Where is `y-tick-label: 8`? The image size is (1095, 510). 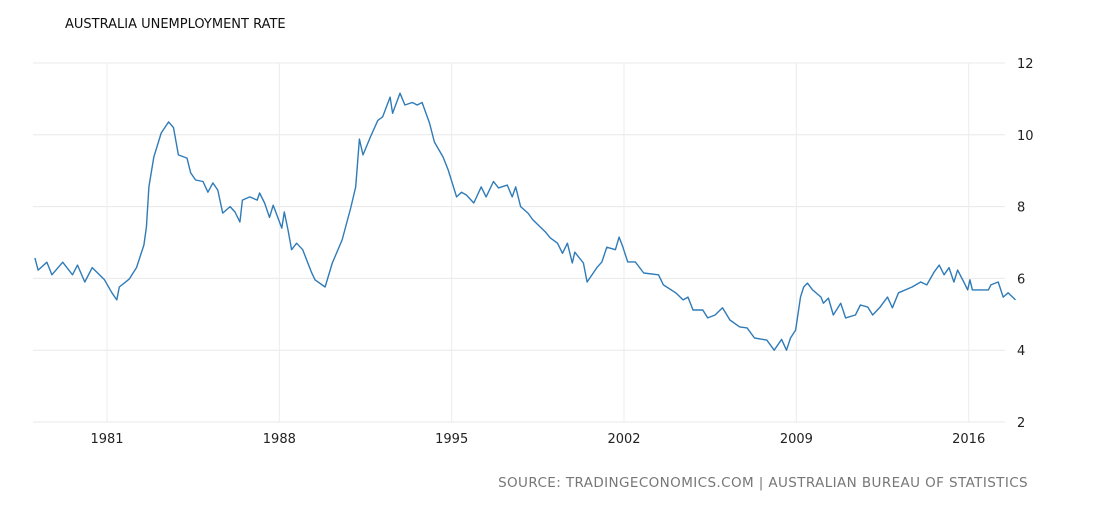
y-tick-label: 8 is located at coordinates (1021, 208).